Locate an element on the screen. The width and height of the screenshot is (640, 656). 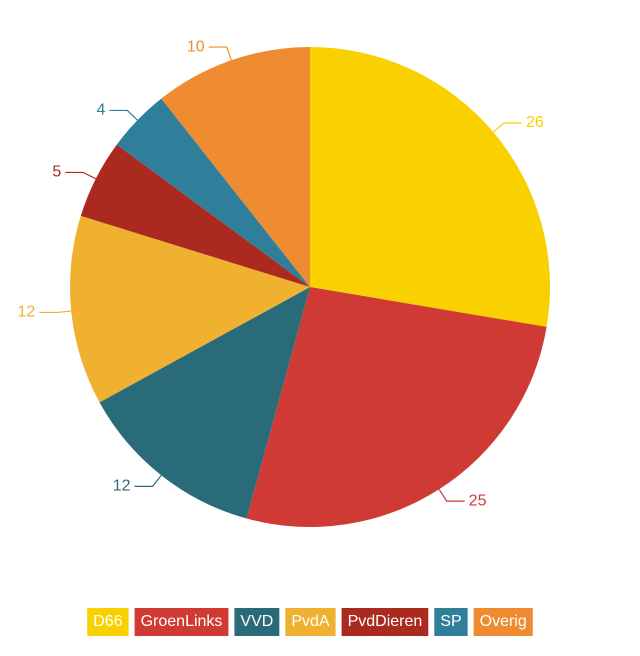
legend-label: GroenLinks is located at coordinates (182, 621).